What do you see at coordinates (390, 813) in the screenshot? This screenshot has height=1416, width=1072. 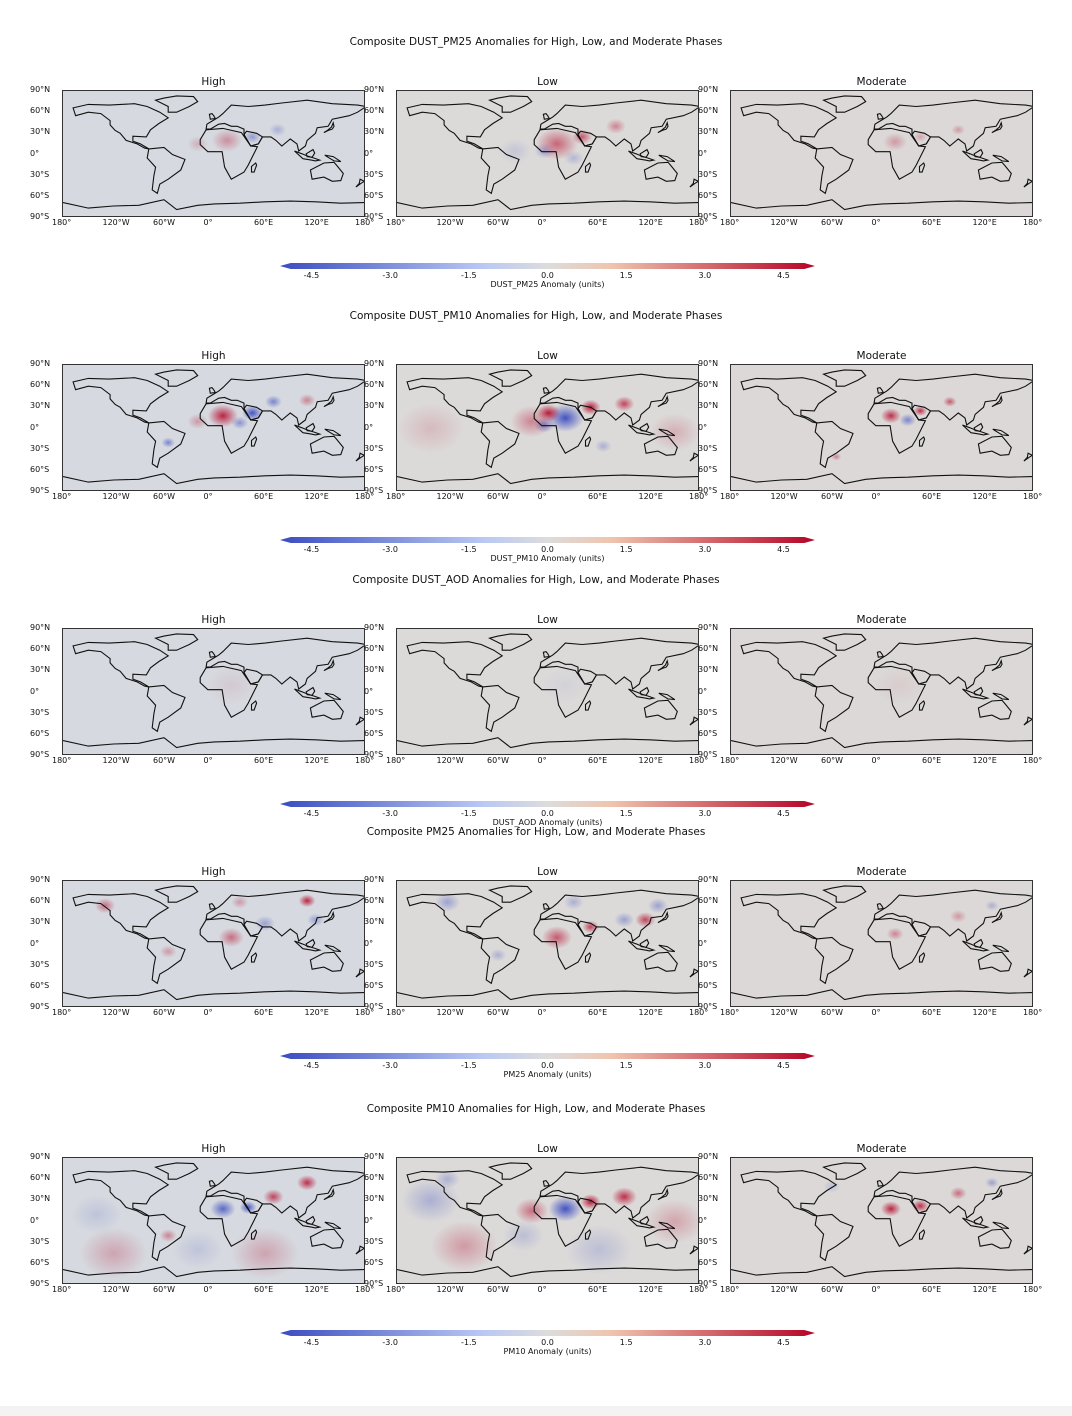 I see `colorbar-tick-label: -3.0` at bounding box center [390, 813].